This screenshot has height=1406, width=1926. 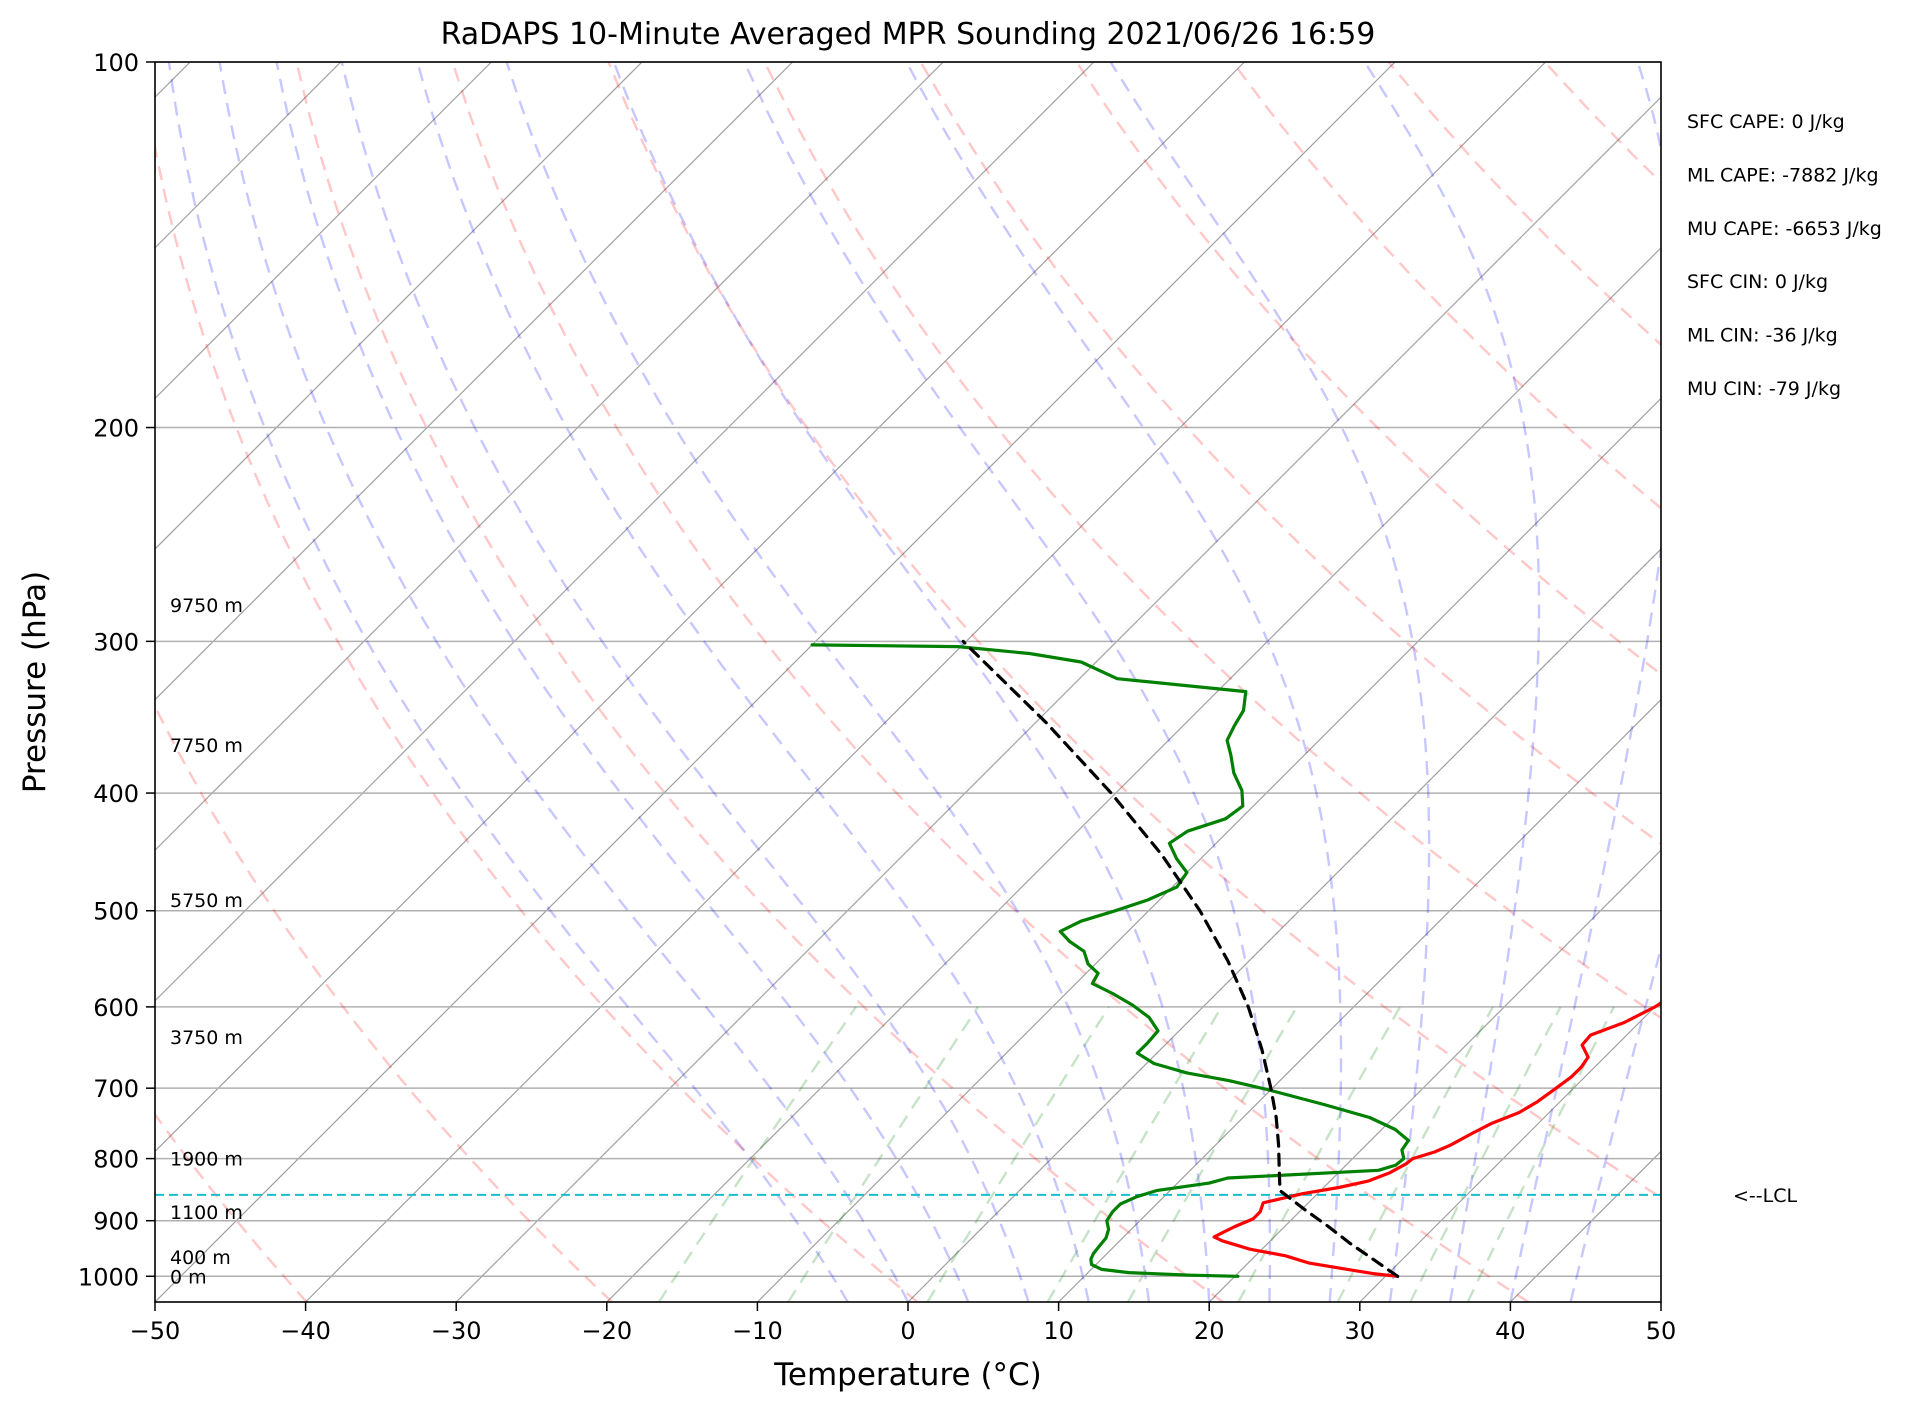 I want to click on y-tick-label: 200, so click(x=116, y=429).